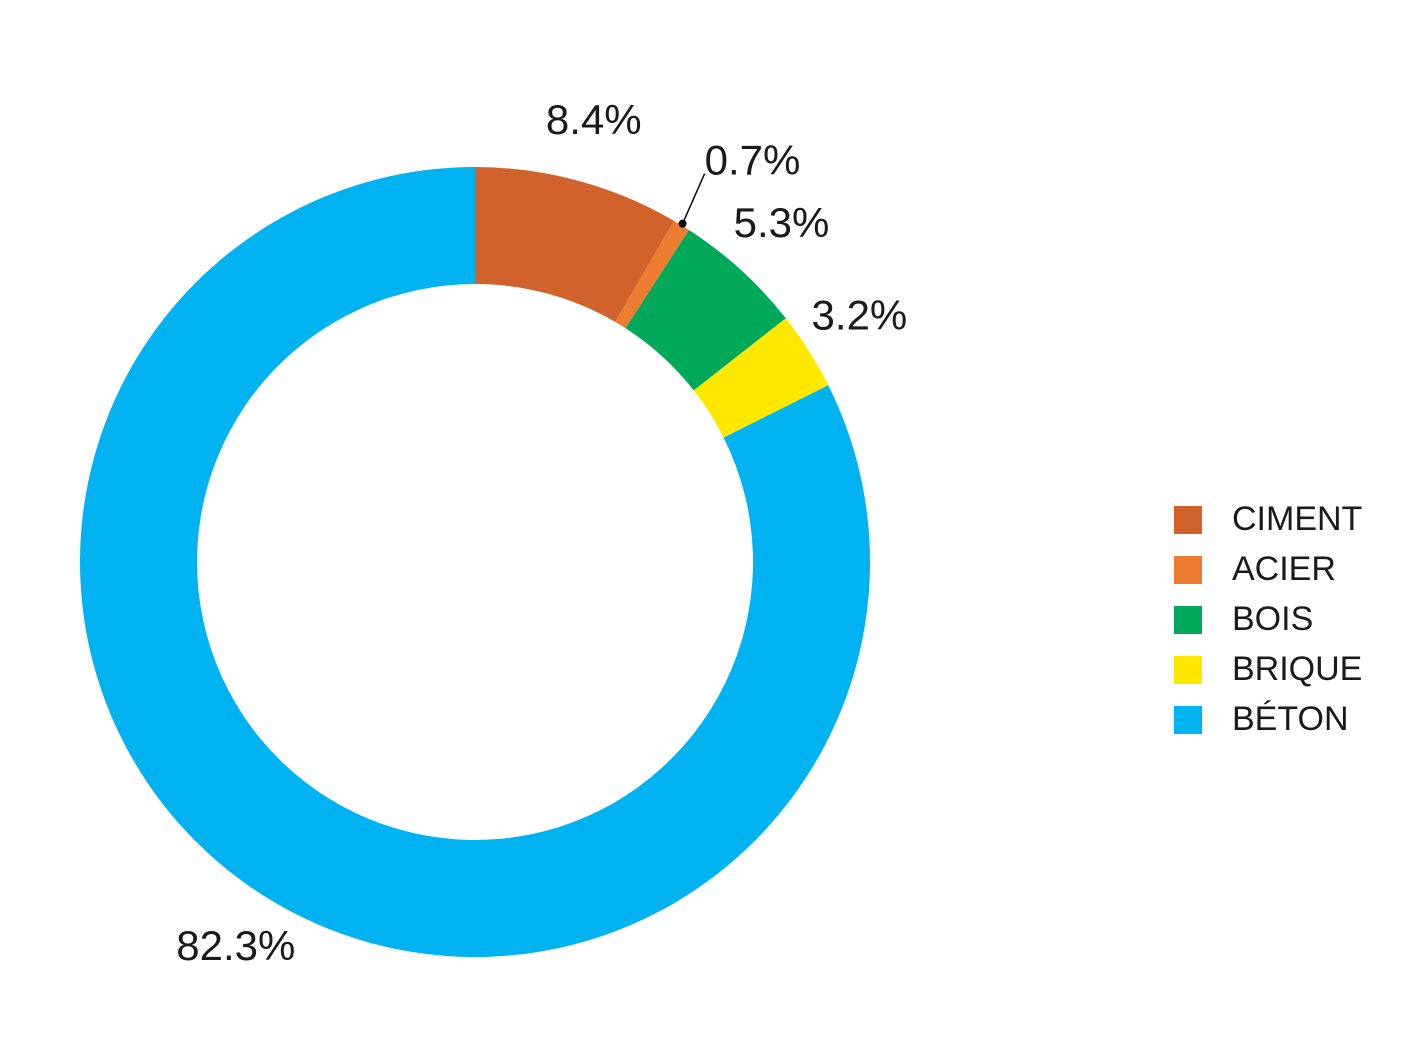  I want to click on value-label: 3.2%, so click(860, 315).